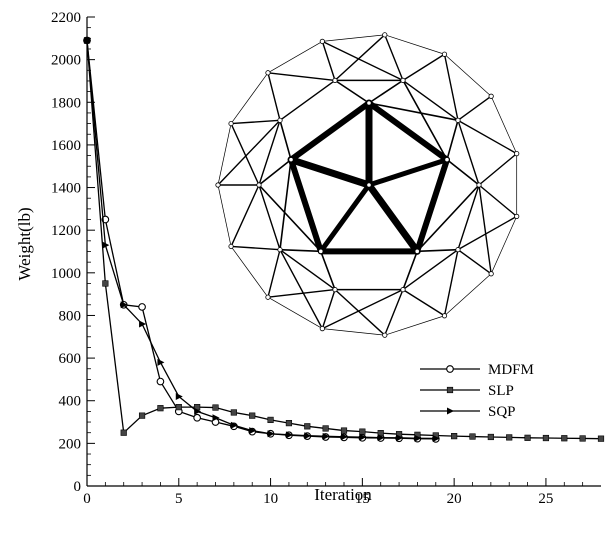 This screenshot has width=611, height=533. Describe the element at coordinates (70, 316) in the screenshot. I see `y-tick-label: 800` at that location.